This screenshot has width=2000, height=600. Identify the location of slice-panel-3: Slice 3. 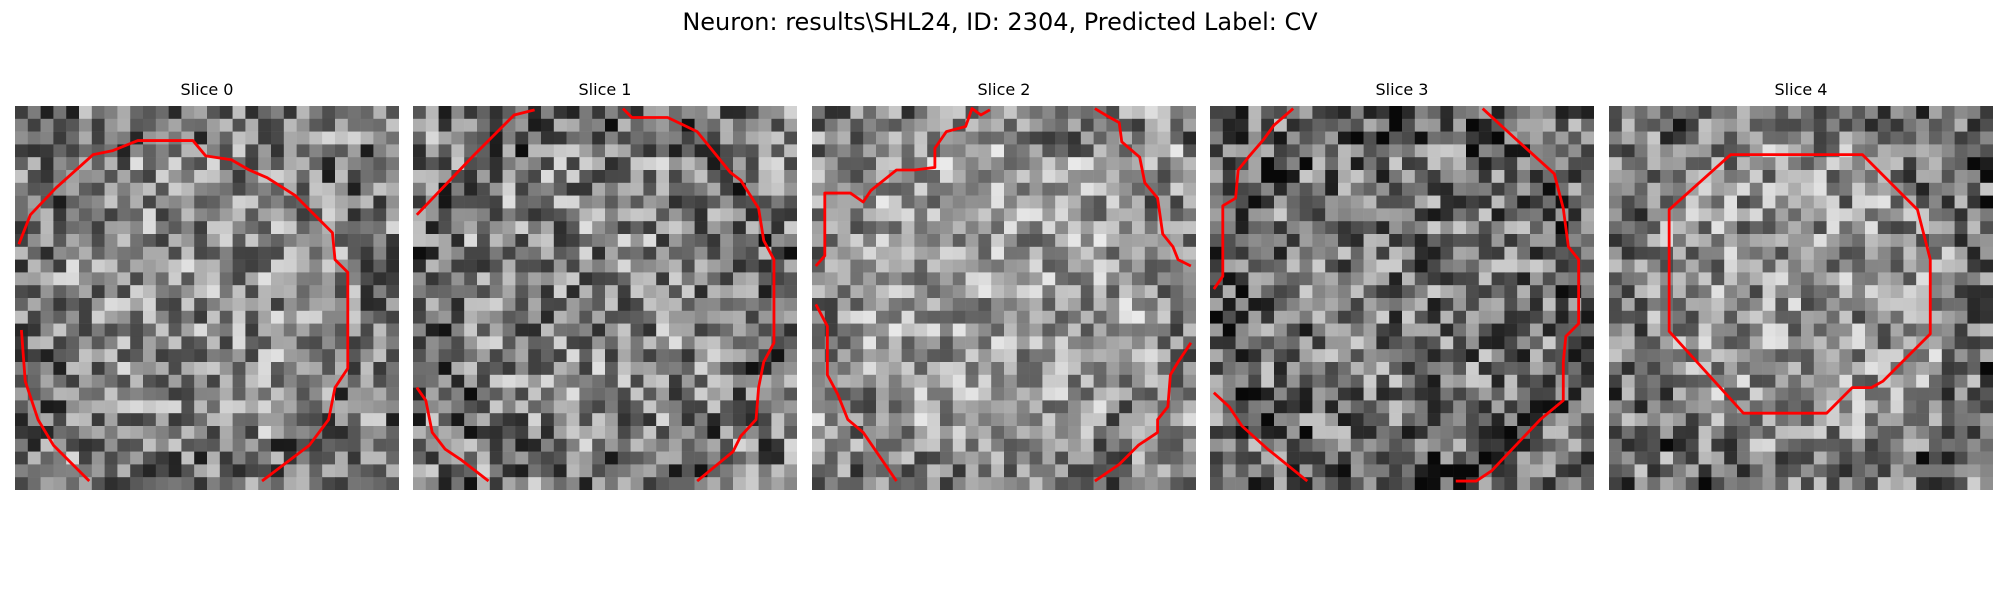
(1402, 285).